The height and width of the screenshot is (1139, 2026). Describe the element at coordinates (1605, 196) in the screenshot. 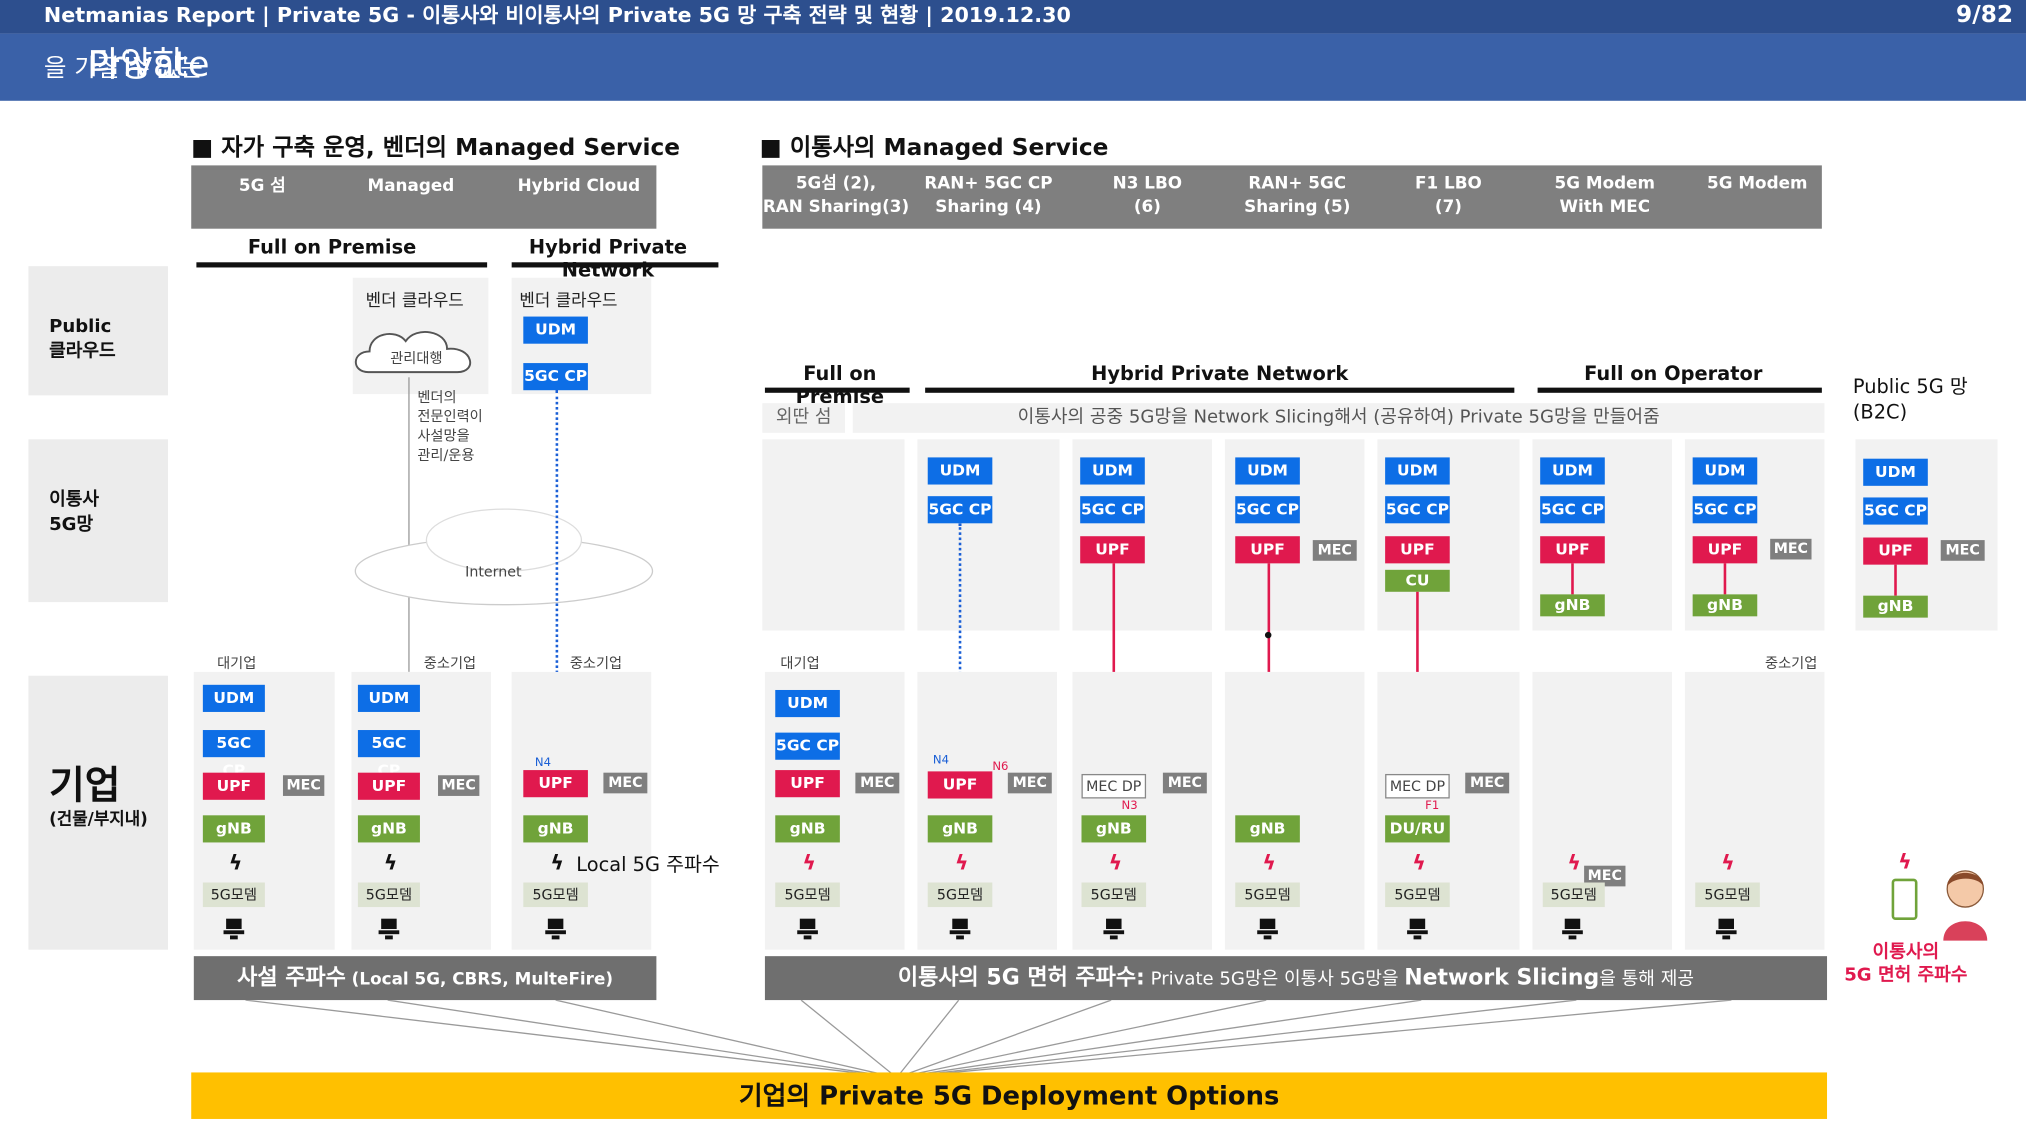

I see `col-modem-mec: 5G Modem With MEC` at that location.